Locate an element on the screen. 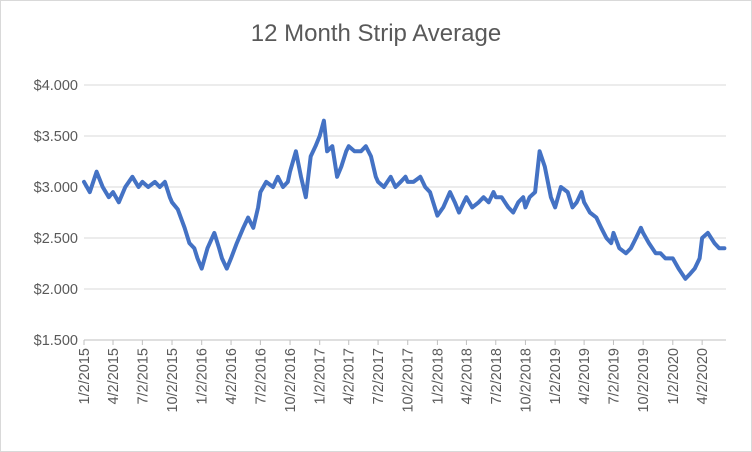 Image resolution: width=752 pixels, height=452 pixels. x-tick-label: 1/2/2017 is located at coordinates (321, 376).